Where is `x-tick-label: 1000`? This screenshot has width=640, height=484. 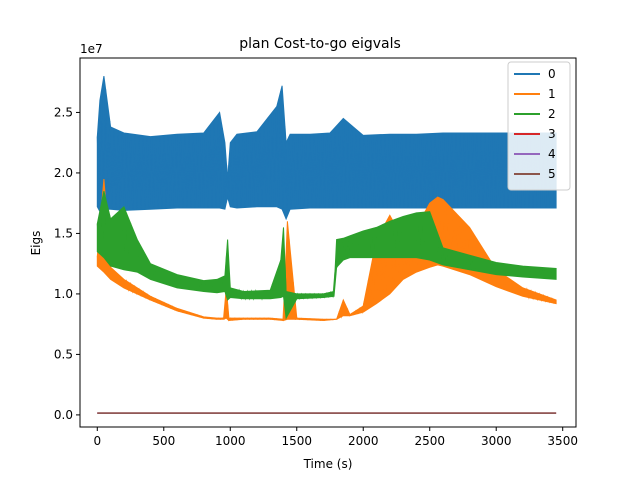
x-tick-label: 1000 is located at coordinates (230, 441).